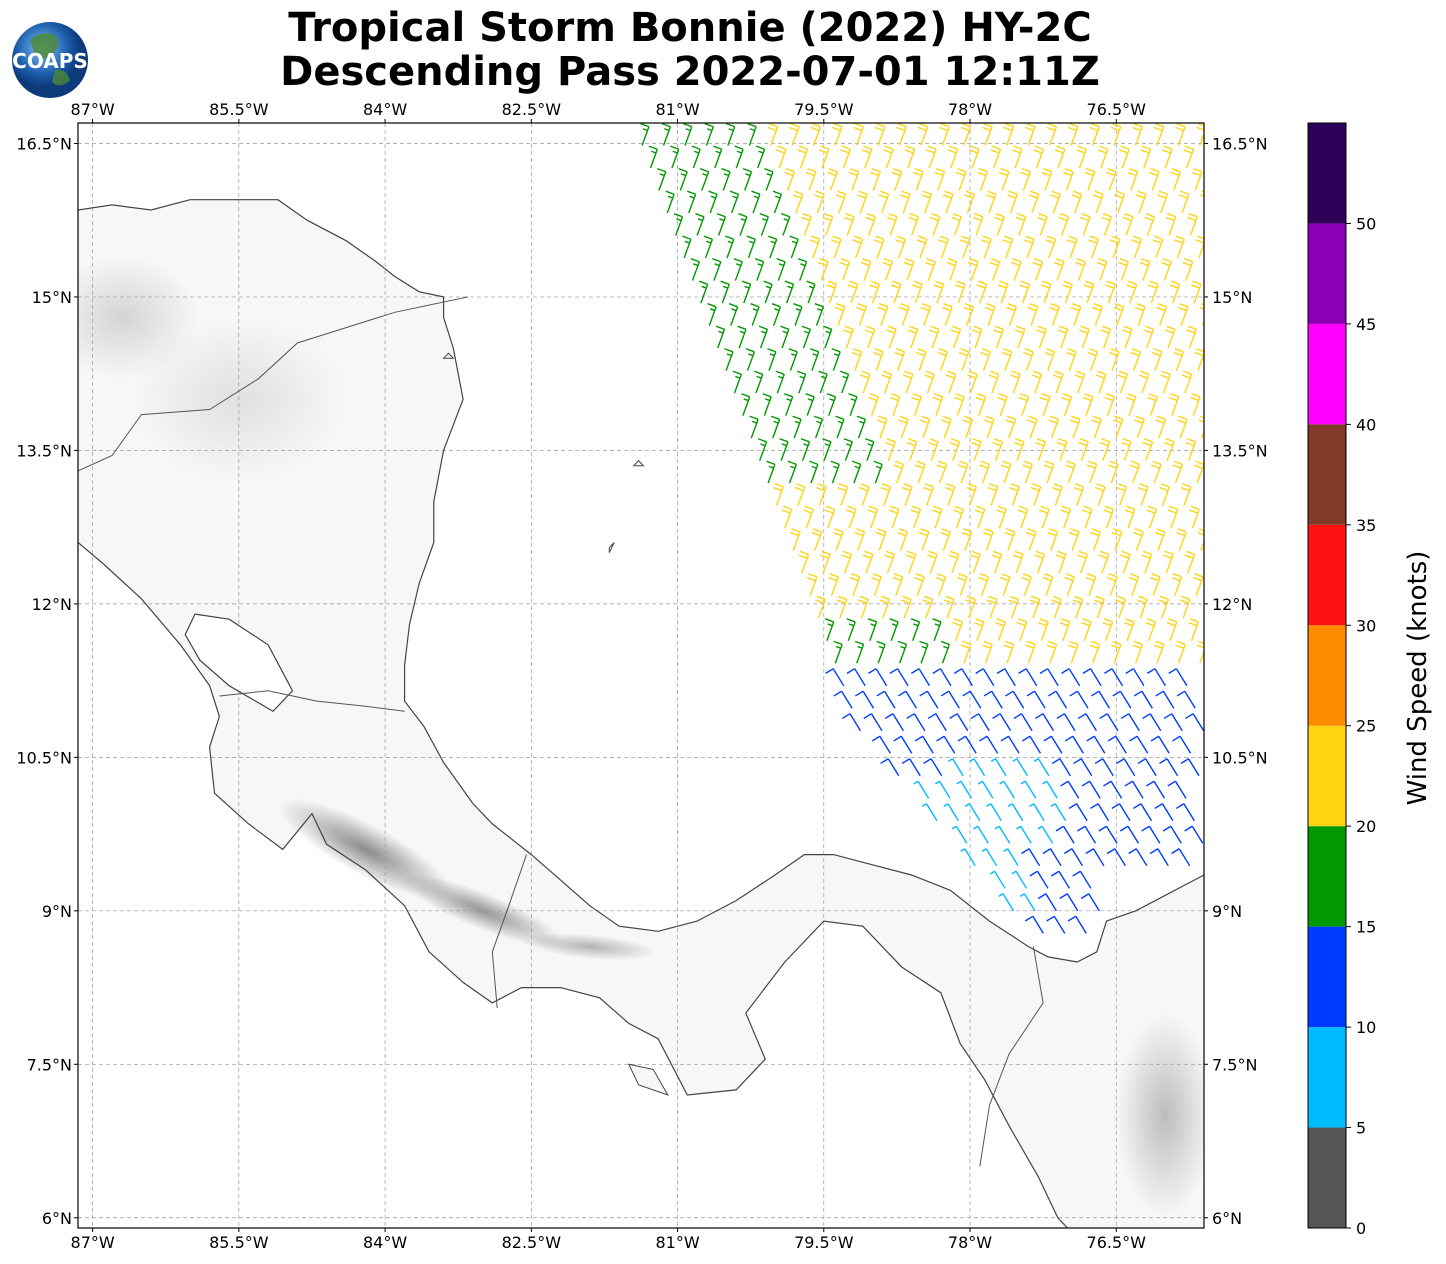 This screenshot has height=1264, width=1446. I want to click on colorbar-tick-label: 25, so click(1366, 726).